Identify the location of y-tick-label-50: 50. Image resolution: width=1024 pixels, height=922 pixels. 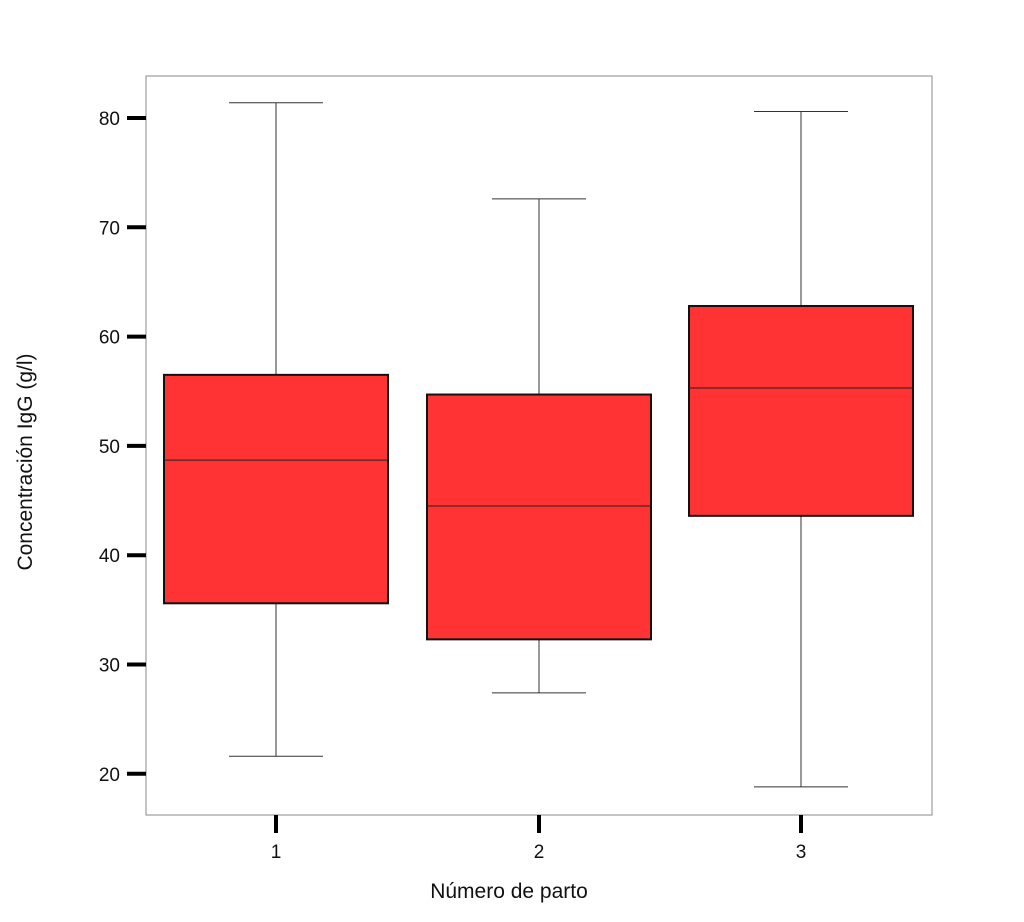
(109, 447).